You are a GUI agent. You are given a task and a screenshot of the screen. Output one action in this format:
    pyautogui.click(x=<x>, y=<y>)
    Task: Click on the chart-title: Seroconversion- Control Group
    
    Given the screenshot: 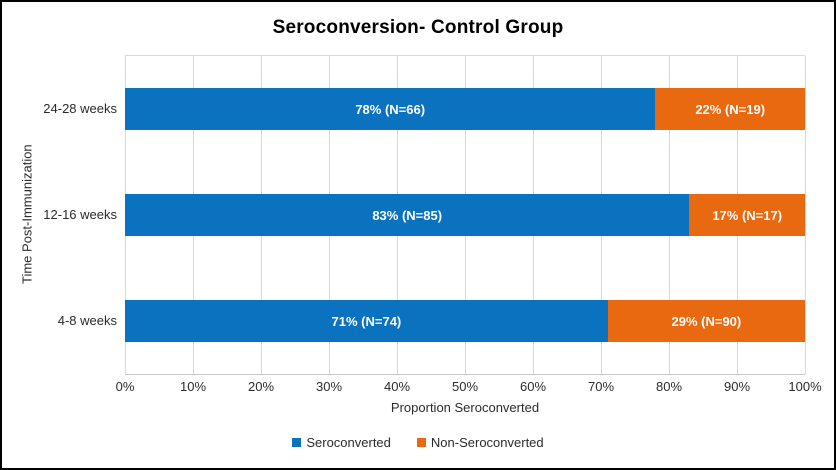 What is the action you would take?
    pyautogui.click(x=418, y=27)
    